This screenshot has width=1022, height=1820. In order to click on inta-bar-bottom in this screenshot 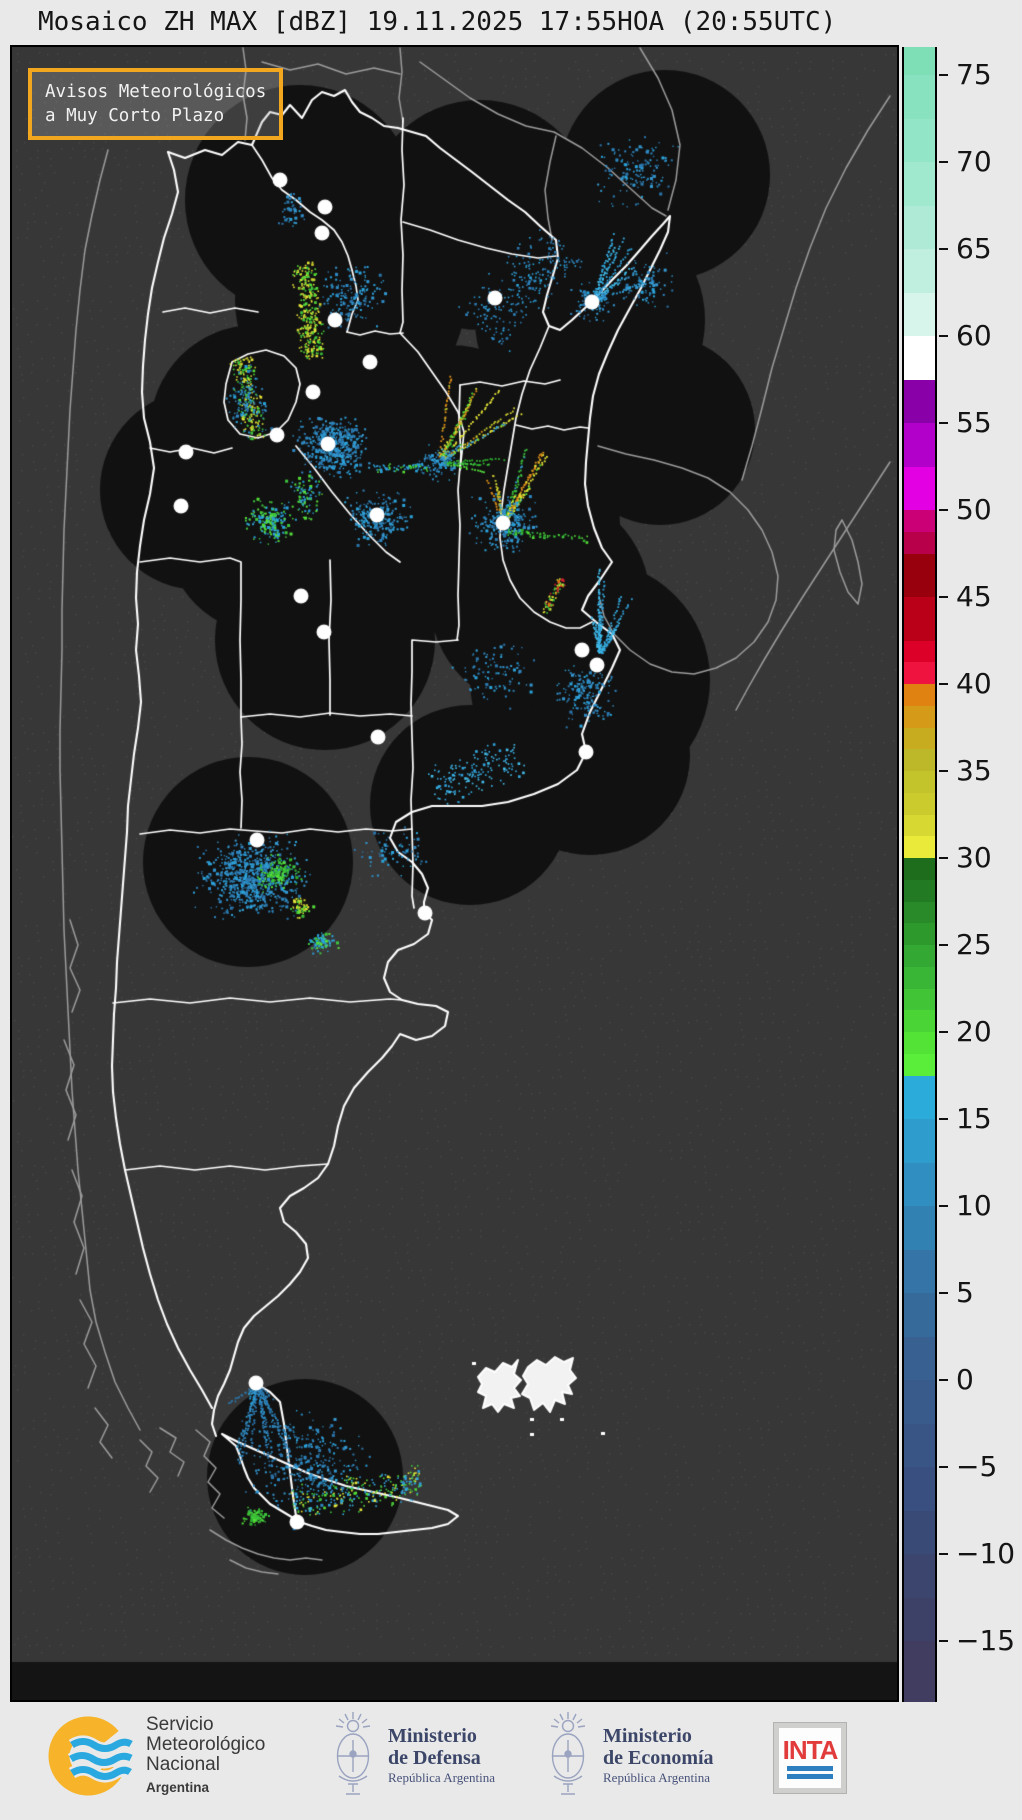, I will do `click(810, 1776)`.